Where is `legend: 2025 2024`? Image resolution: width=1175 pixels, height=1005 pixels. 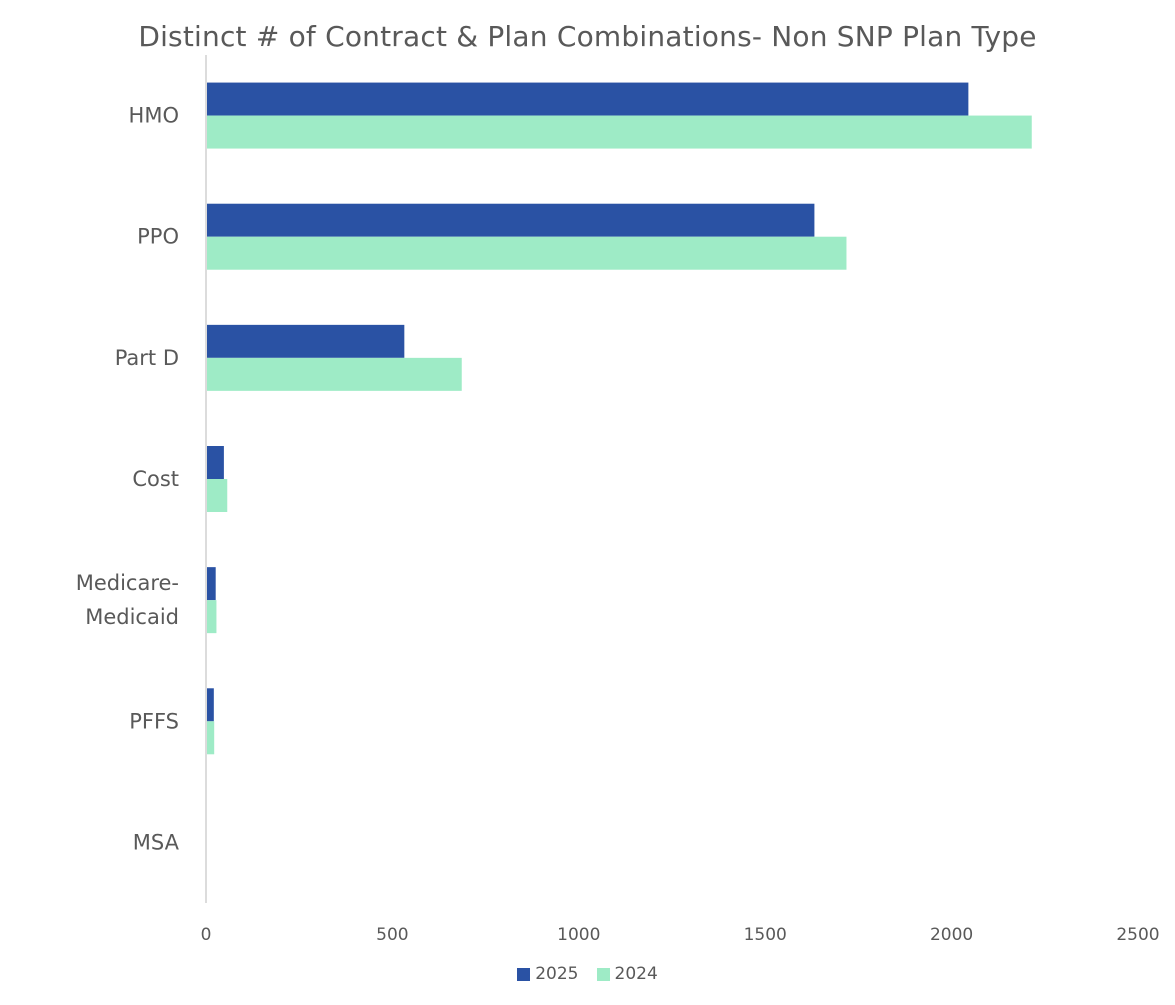
legend: 2025 2024 is located at coordinates (587, 974).